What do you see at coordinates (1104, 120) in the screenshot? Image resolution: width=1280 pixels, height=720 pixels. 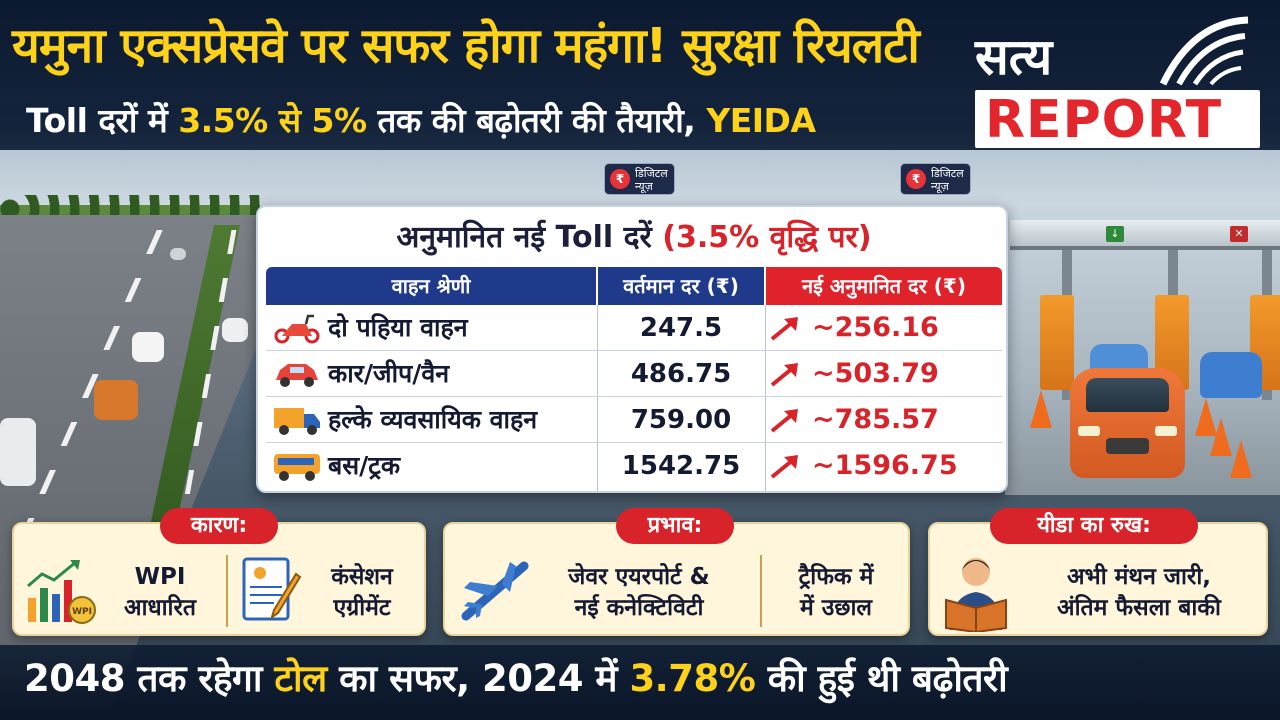 I see `logo-bottom-text: REPORT` at bounding box center [1104, 120].